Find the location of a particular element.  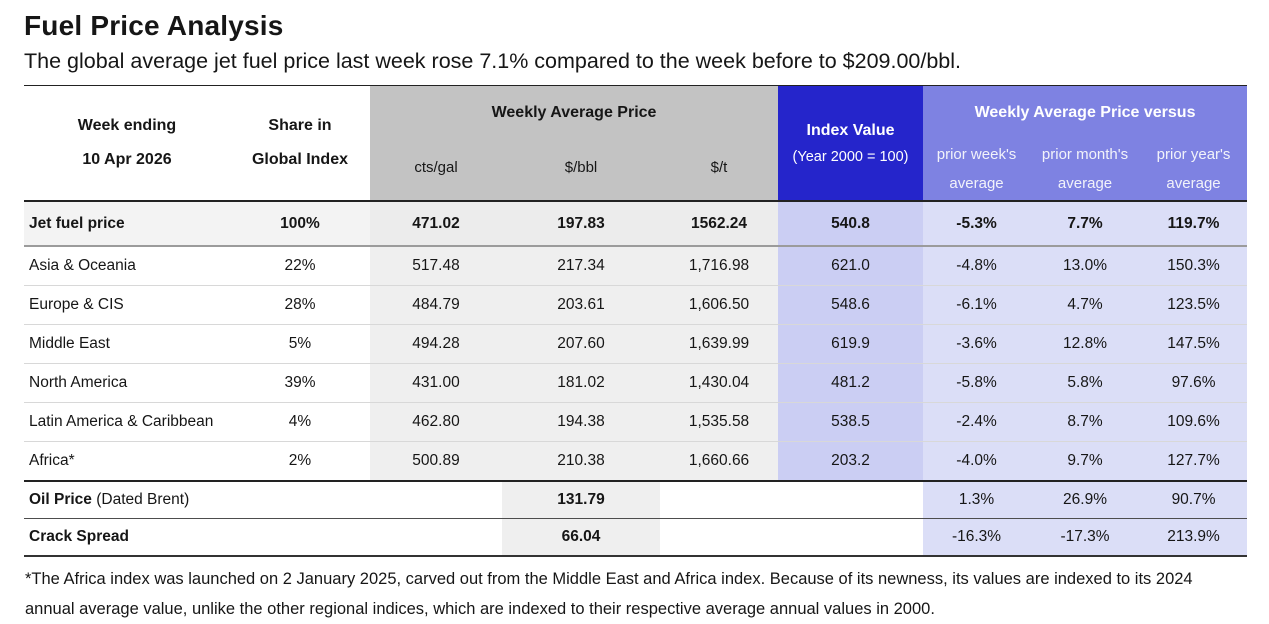

cell-dollar-bbl: 197.83 is located at coordinates (581, 224).